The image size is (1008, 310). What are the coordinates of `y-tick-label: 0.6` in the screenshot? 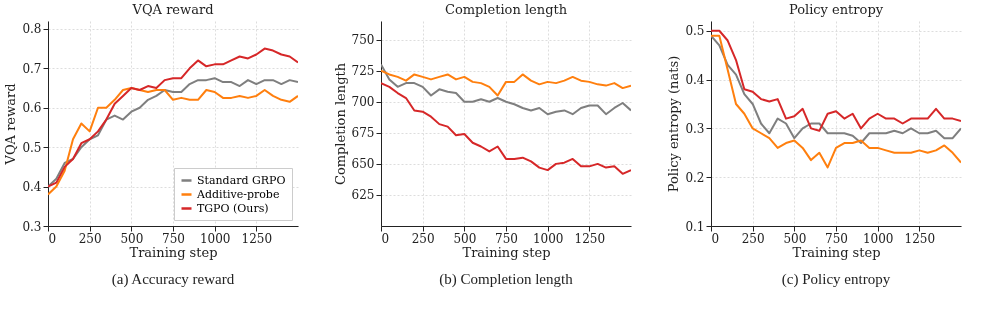 It's located at (32, 108).